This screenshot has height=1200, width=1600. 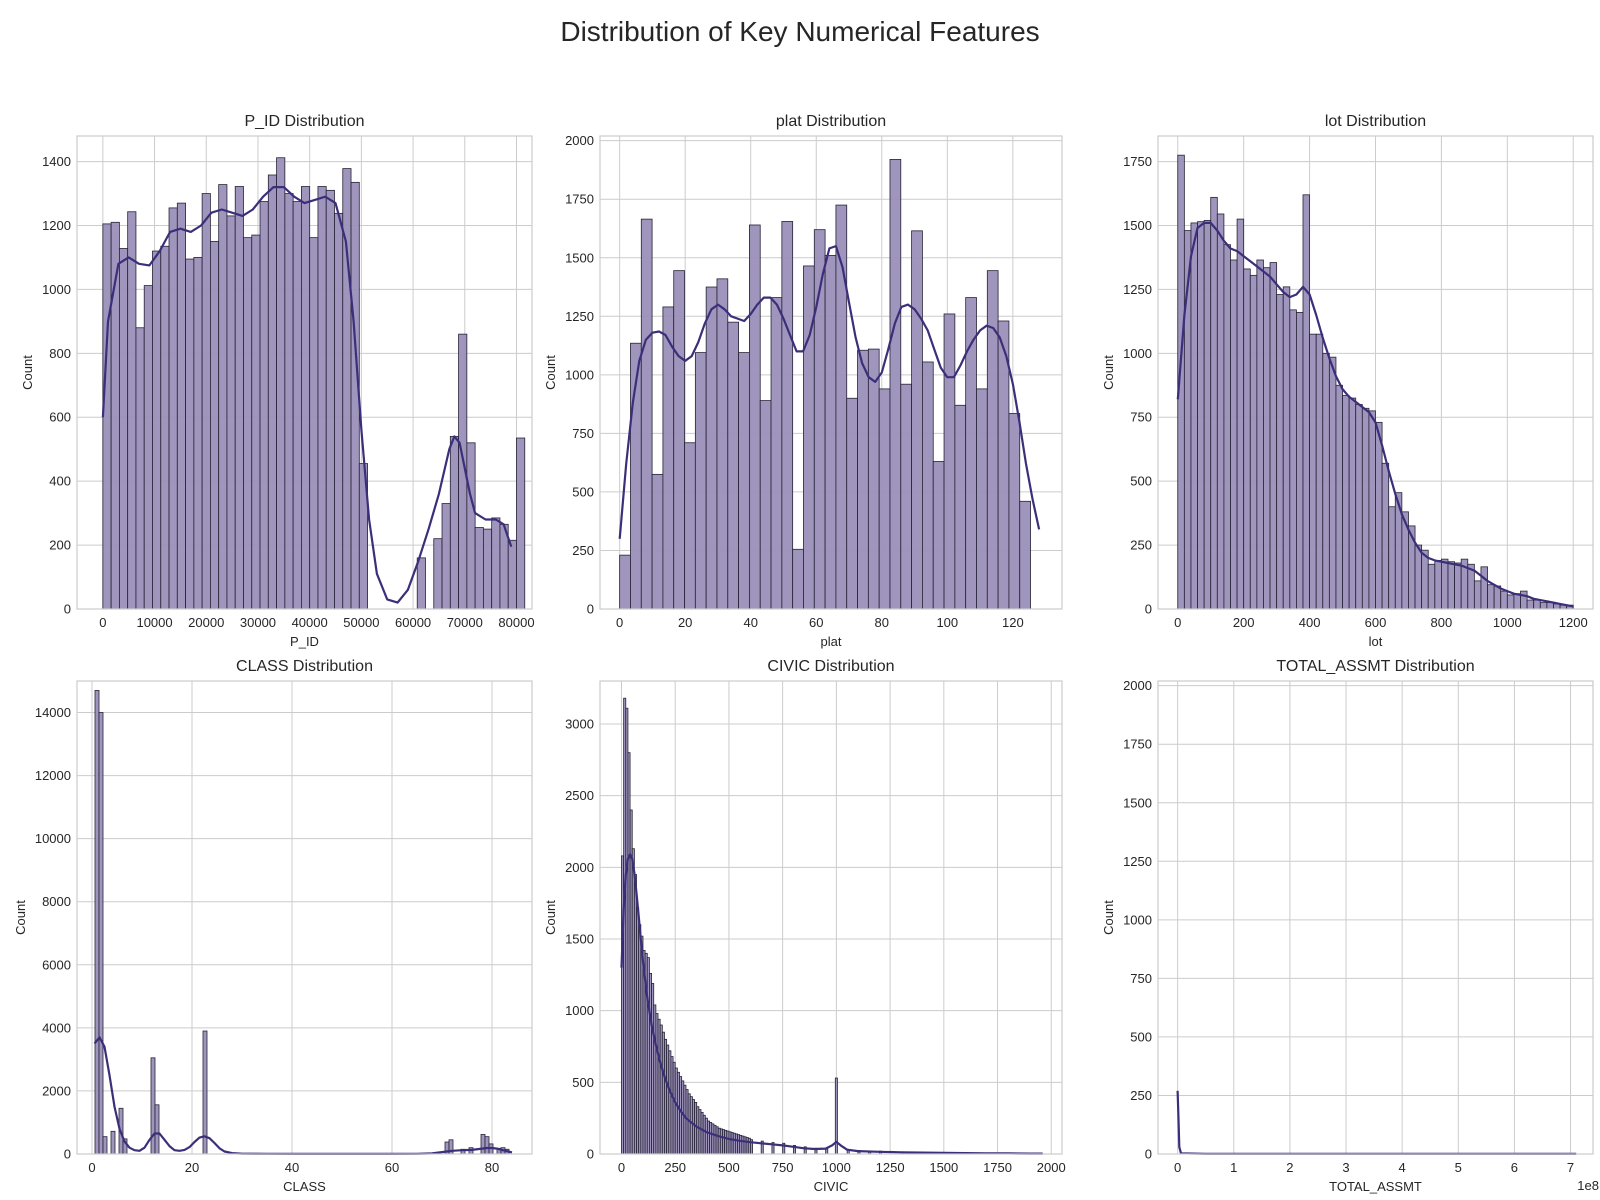 What do you see at coordinates (91, 1167) in the screenshot?
I see `x-tick-label: 0` at bounding box center [91, 1167].